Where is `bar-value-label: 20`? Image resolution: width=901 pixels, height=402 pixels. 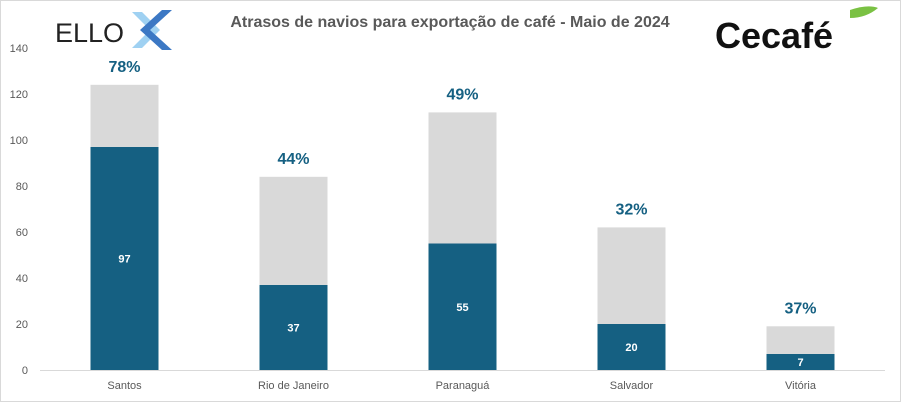 bar-value-label: 20 is located at coordinates (631, 348).